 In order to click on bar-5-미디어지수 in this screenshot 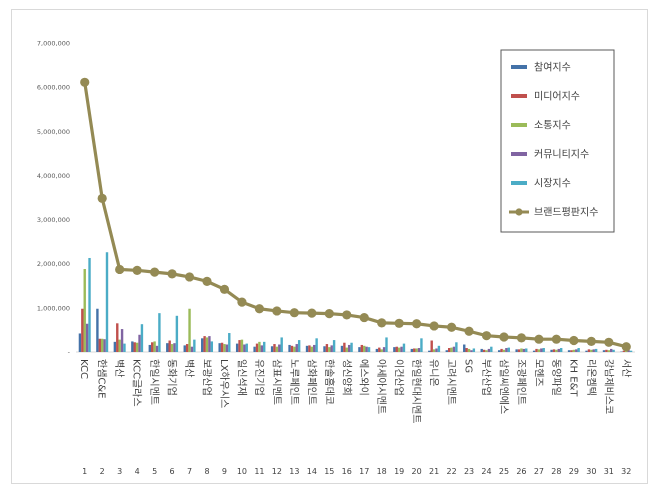, I will do `click(152, 347)`.